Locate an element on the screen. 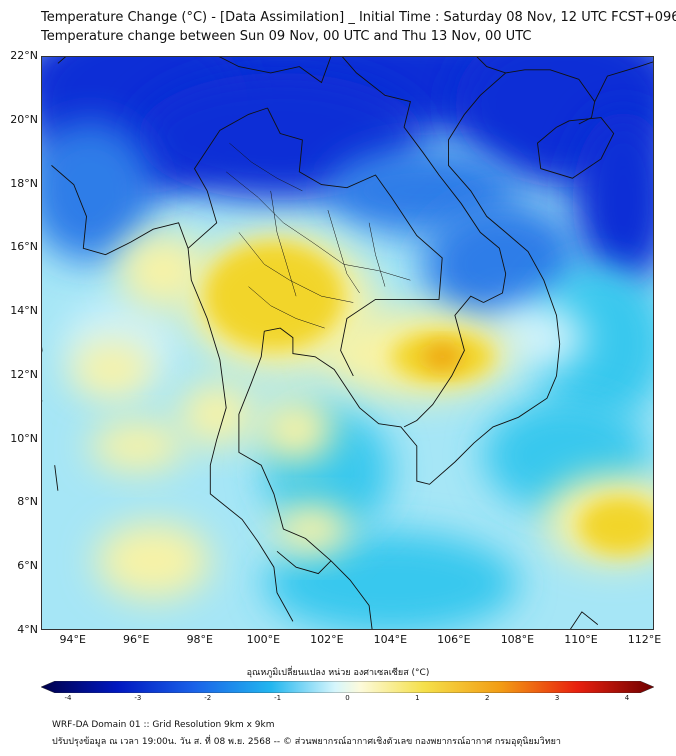 This screenshot has height=756, width=676. lon-tick-label: 100°E is located at coordinates (263, 639).